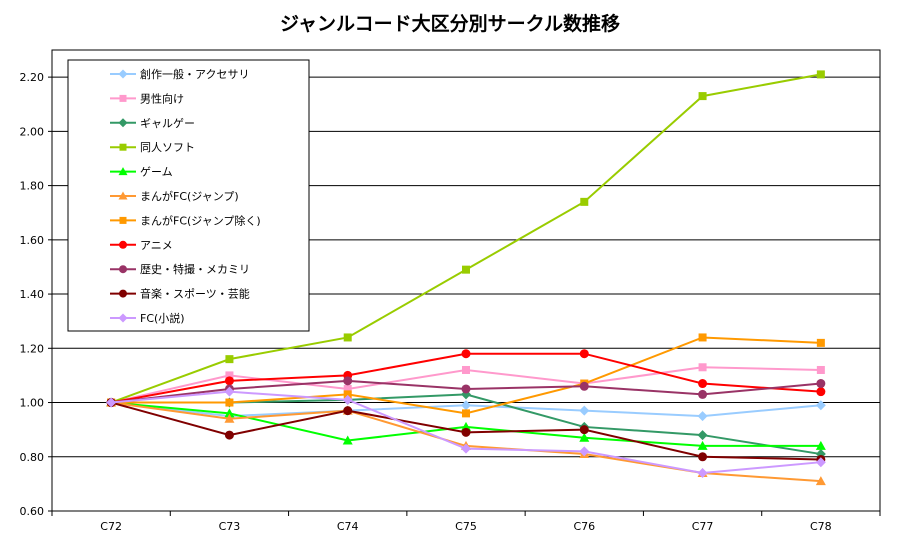 Image resolution: width=900 pixels, height=549 pixels. What do you see at coordinates (348, 526) in the screenshot?
I see `x-tick-label: C74` at bounding box center [348, 526].